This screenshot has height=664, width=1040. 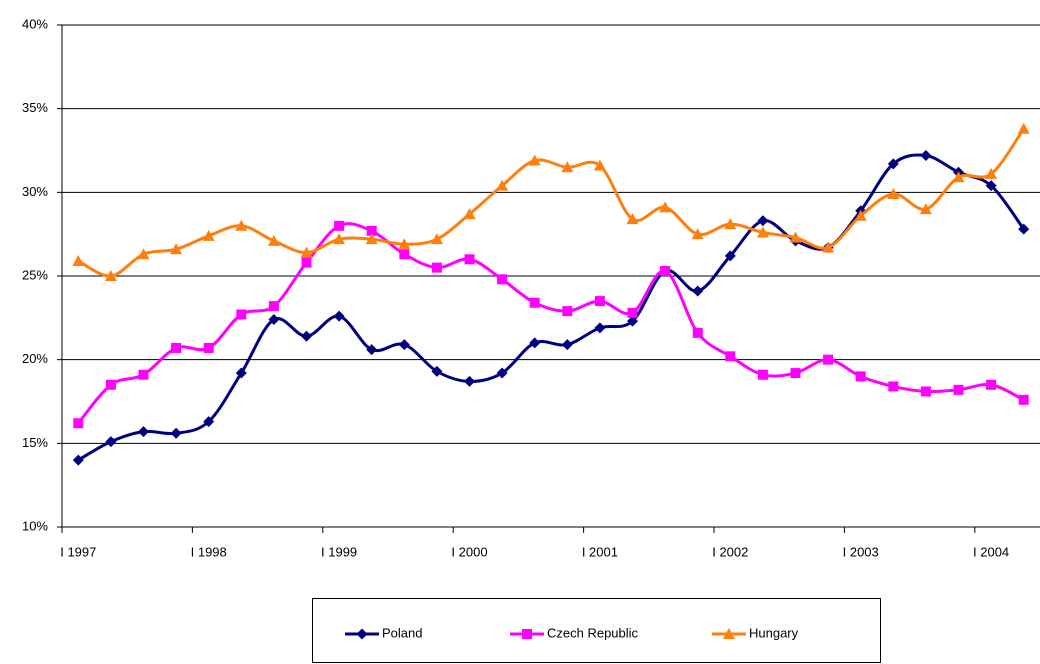 I want to click on x-tick-label: I 2003, so click(x=861, y=551).